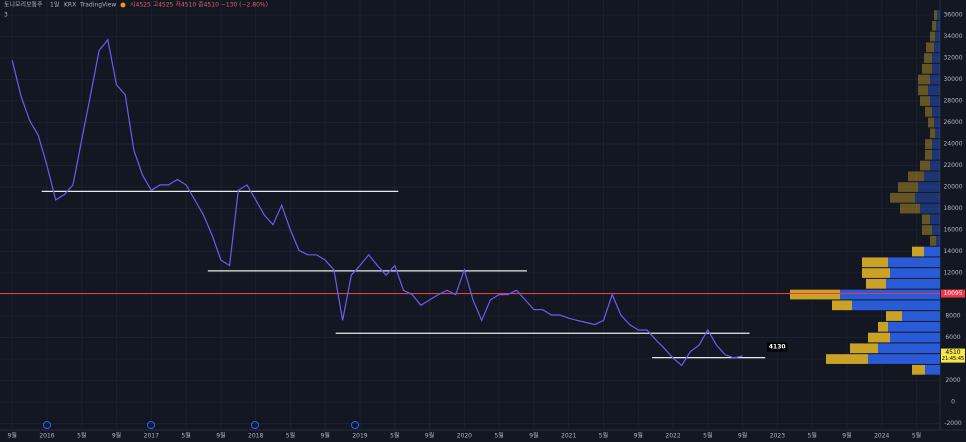 This screenshot has height=442, width=966. I want to click on y-tick-label: 0, so click(953, 402).